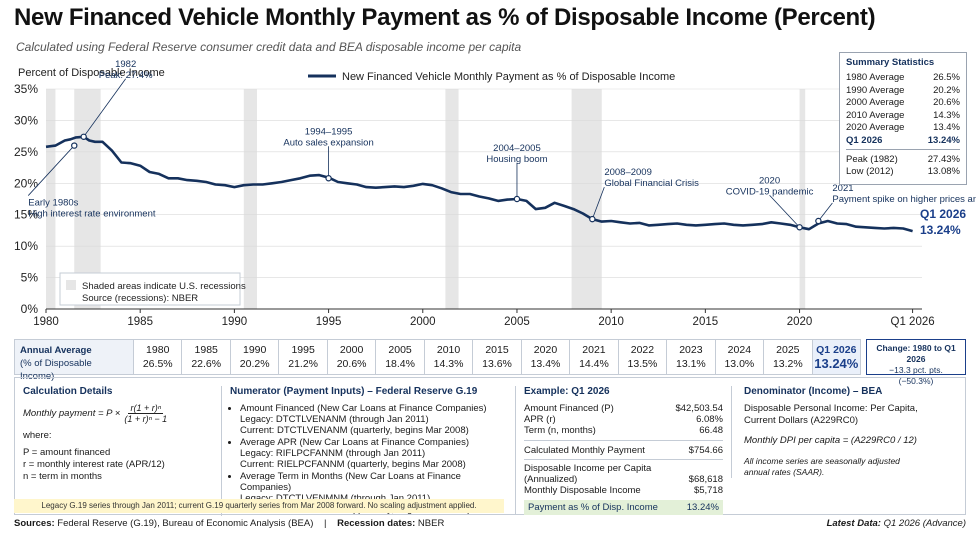 The width and height of the screenshot is (976, 536). What do you see at coordinates (68, 391) in the screenshot?
I see `calc-title: Calculation Details` at bounding box center [68, 391].